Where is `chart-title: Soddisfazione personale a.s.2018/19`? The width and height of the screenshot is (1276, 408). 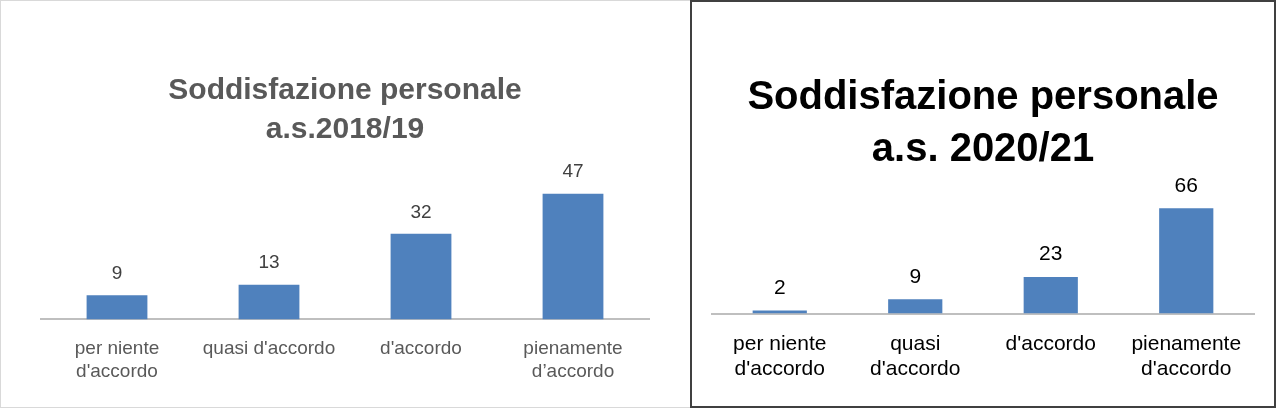 chart-title: Soddisfazione personale a.s.2018/19 is located at coordinates (345, 107).